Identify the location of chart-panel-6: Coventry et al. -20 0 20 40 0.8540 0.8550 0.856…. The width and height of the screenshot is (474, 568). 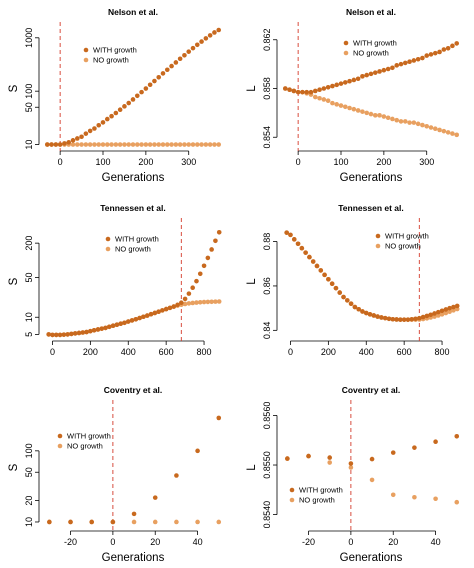
(353, 474).